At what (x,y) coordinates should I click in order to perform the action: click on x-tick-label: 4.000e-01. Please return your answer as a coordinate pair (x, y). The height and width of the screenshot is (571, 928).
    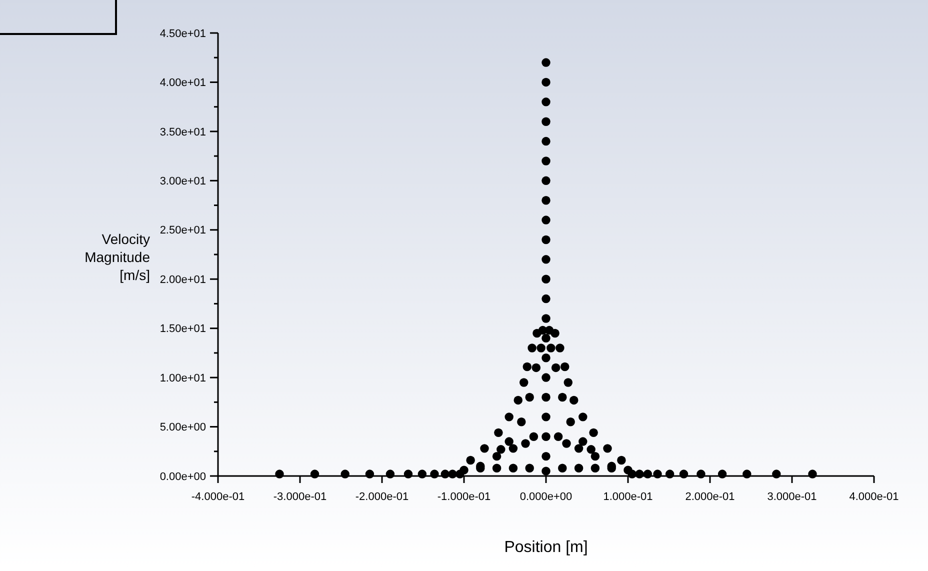
    Looking at the image, I should click on (874, 497).